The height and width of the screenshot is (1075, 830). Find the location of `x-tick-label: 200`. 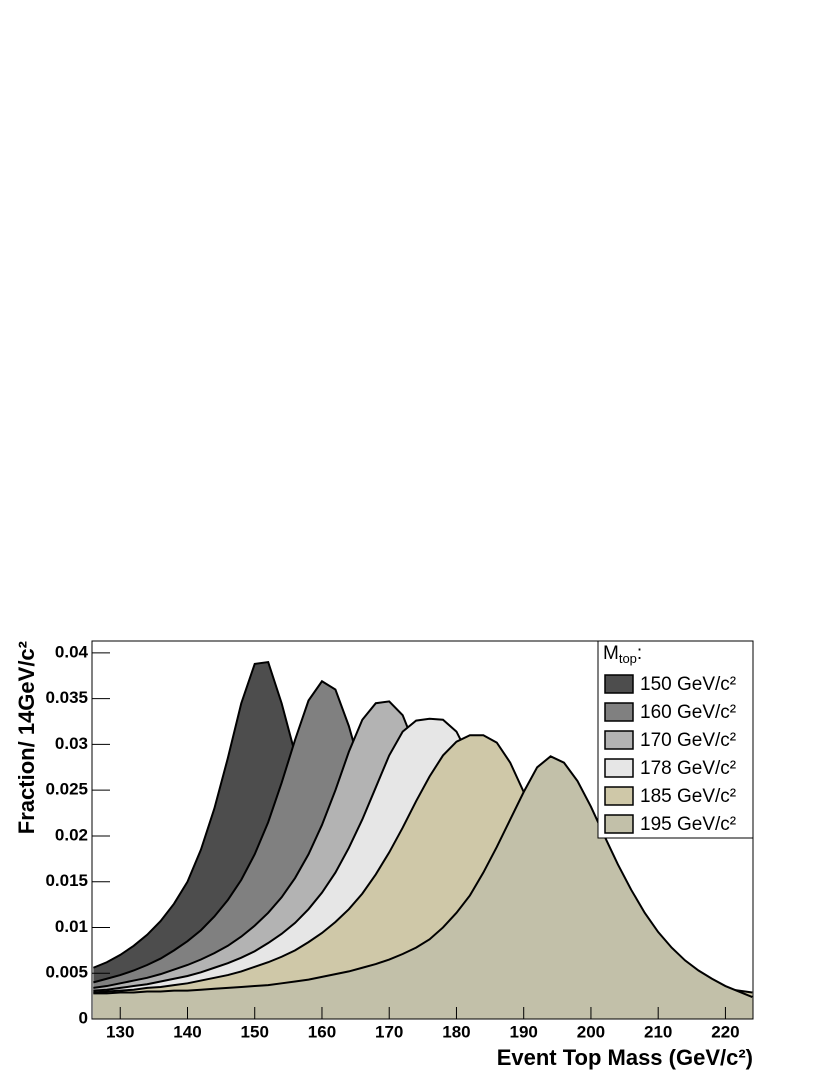

x-tick-label: 200 is located at coordinates (591, 1031).